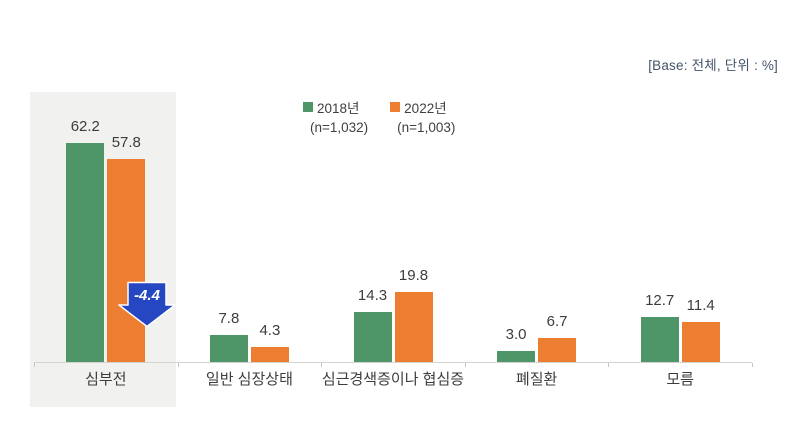 This screenshot has width=800, height=432. I want to click on base-note: [Base: 전체, 단위 : %], so click(713, 65).